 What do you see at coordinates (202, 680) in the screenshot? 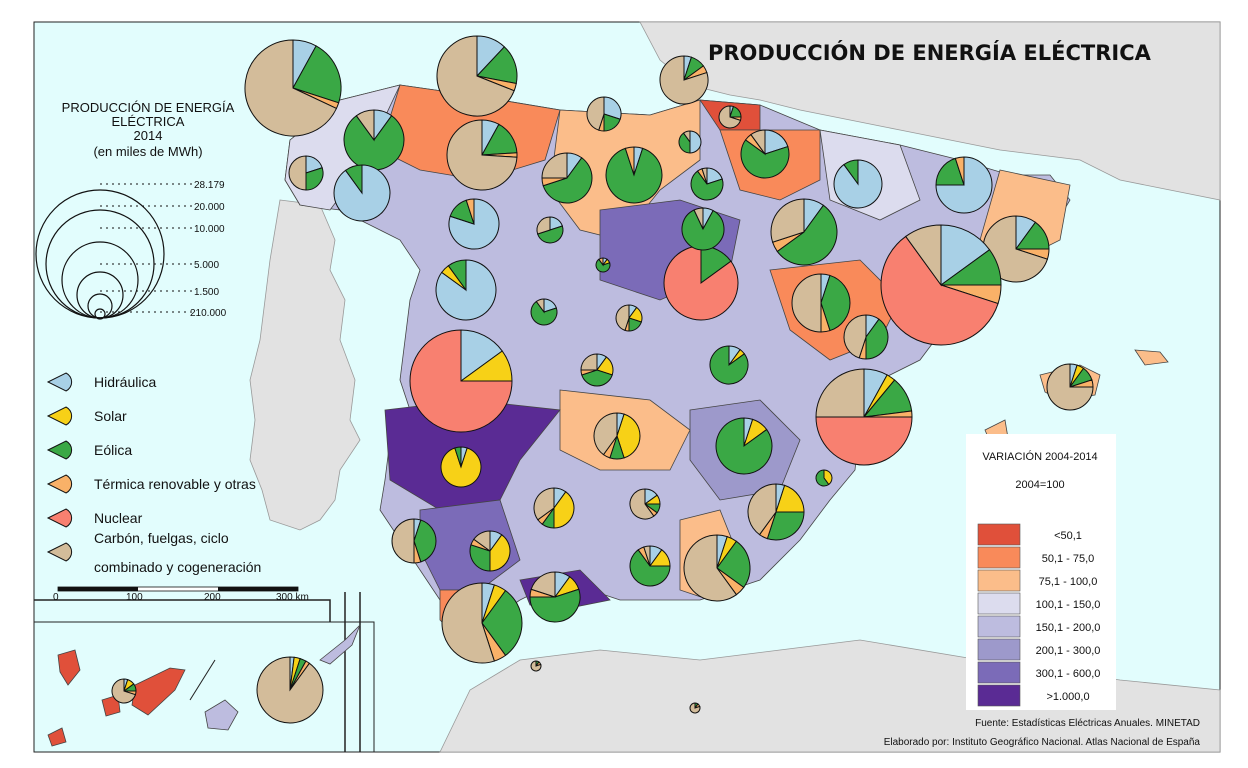
I see `inset-divider` at bounding box center [202, 680].